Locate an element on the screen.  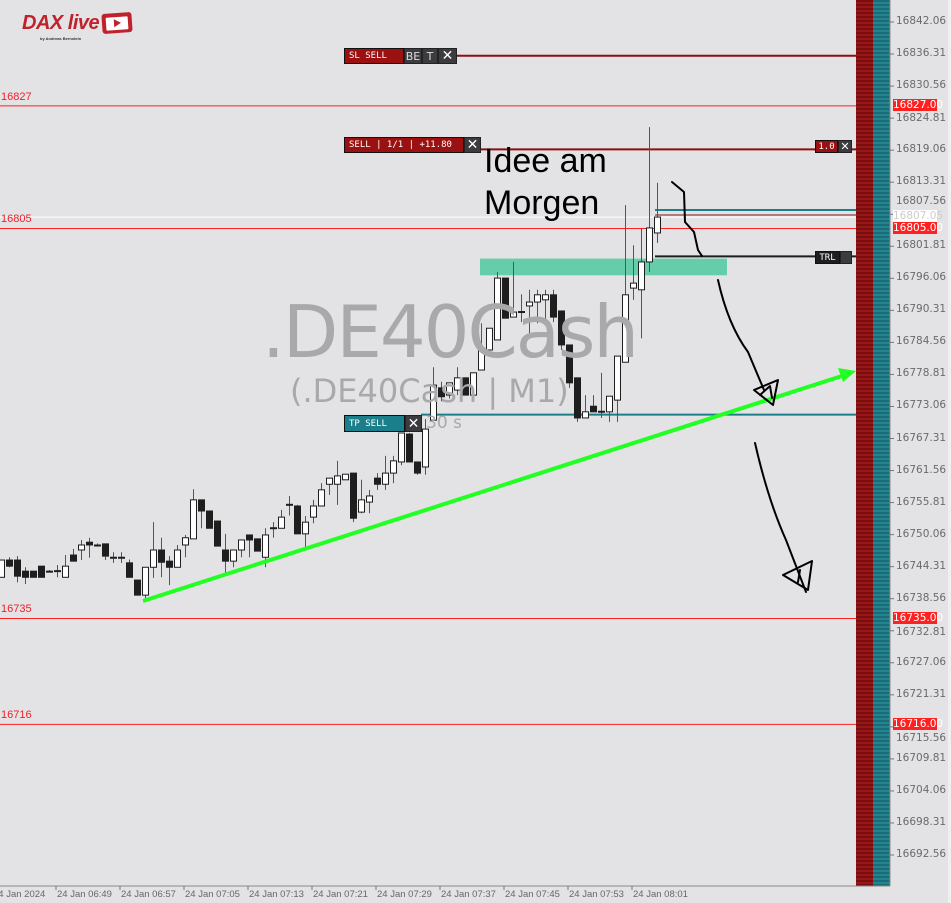
break-even-button: BE is located at coordinates (413, 56).